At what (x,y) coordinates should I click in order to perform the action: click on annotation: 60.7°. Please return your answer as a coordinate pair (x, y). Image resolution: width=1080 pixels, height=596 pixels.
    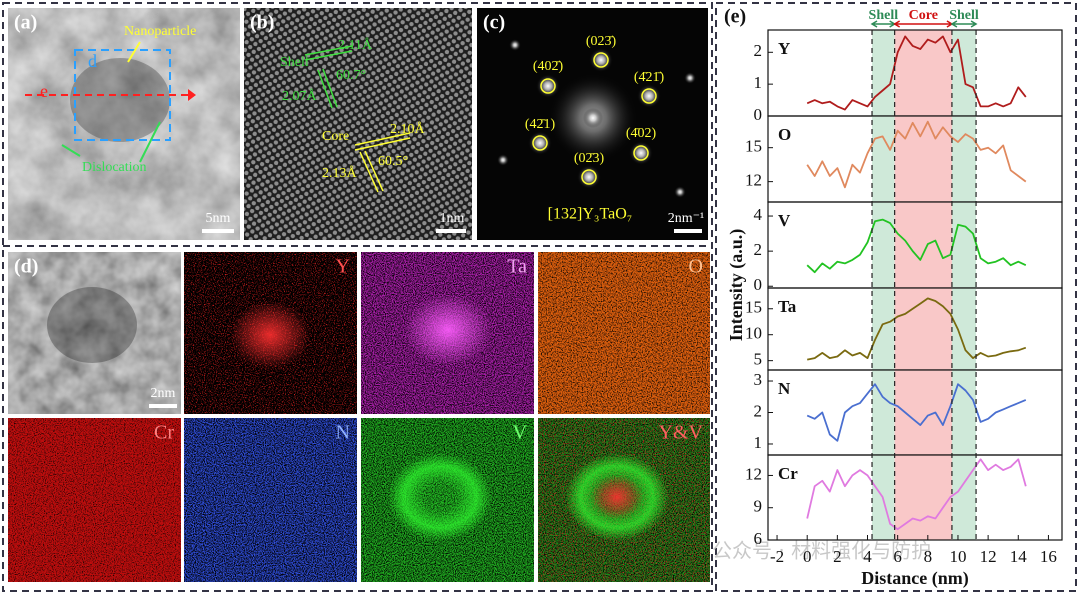
    Looking at the image, I should click on (351, 75).